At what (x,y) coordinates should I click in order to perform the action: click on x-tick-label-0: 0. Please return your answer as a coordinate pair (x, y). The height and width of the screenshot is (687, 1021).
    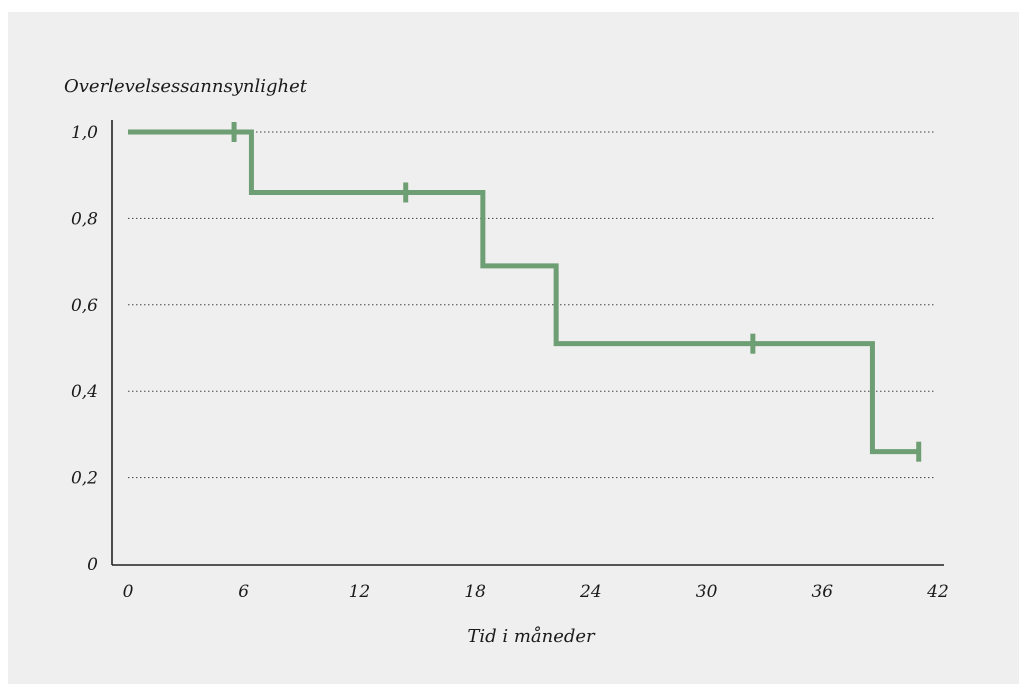
    Looking at the image, I should click on (128, 592).